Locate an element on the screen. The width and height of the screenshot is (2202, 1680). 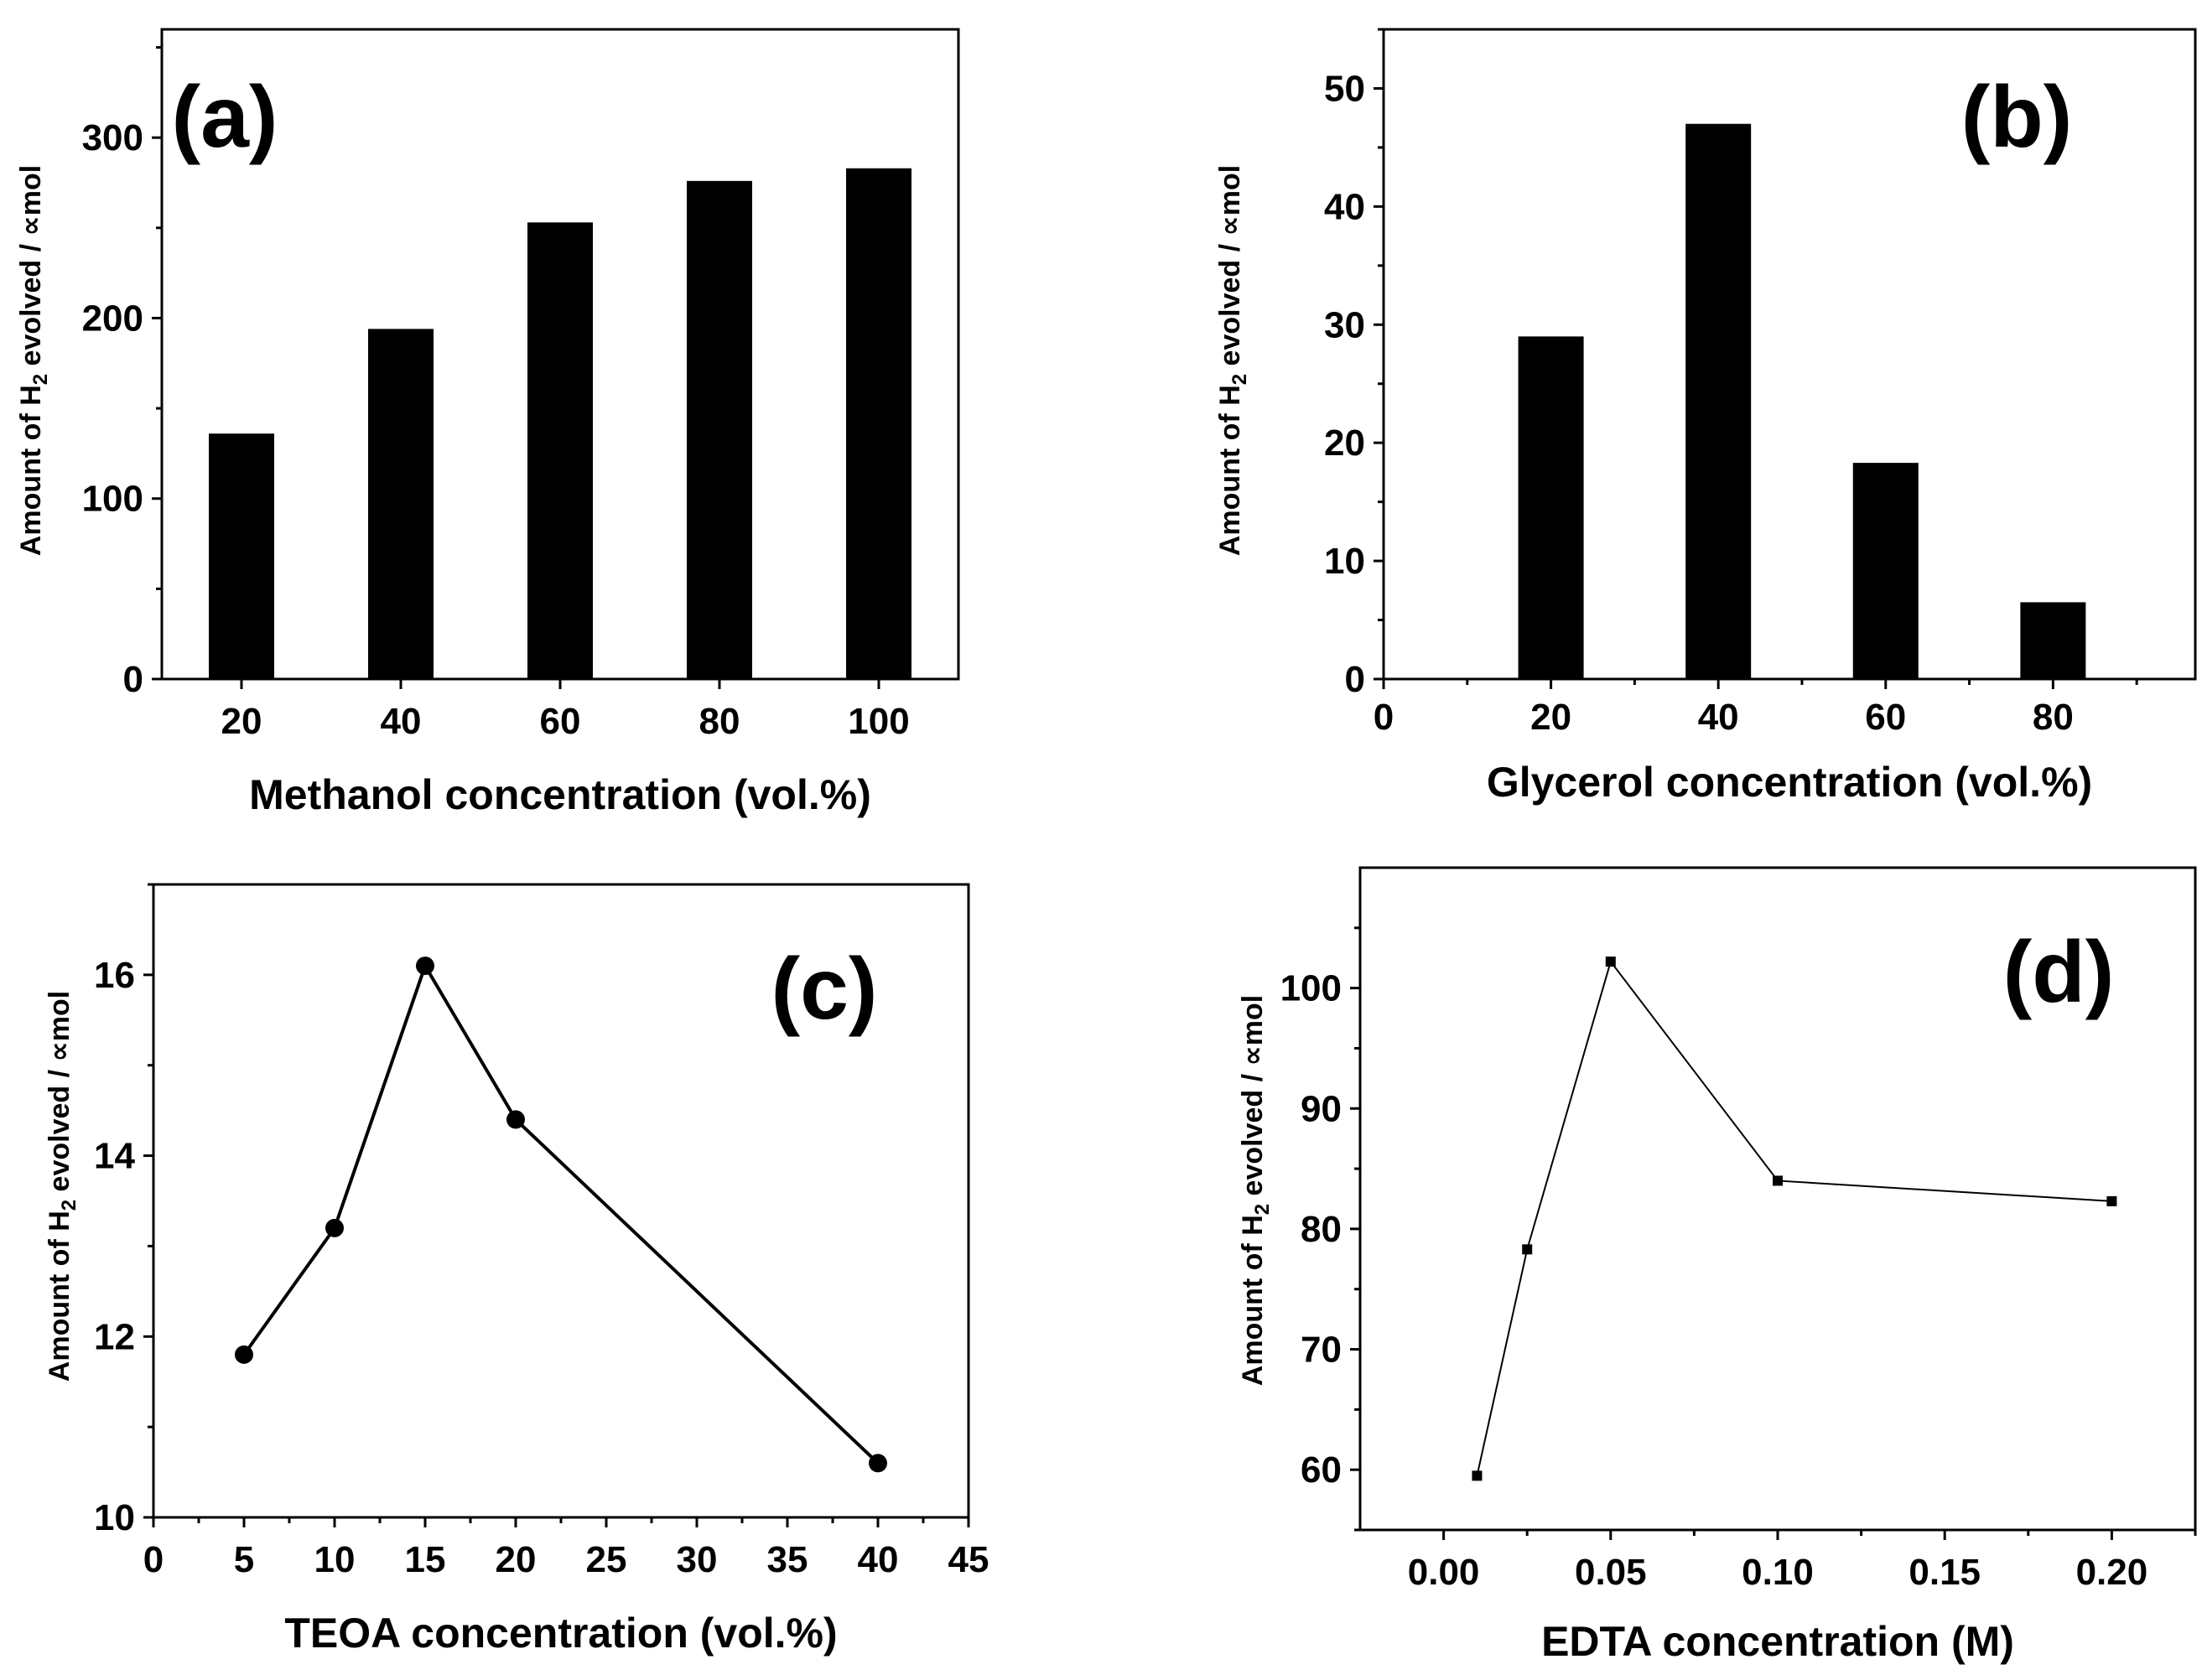
panel-label: (d) is located at coordinates (2059, 972).